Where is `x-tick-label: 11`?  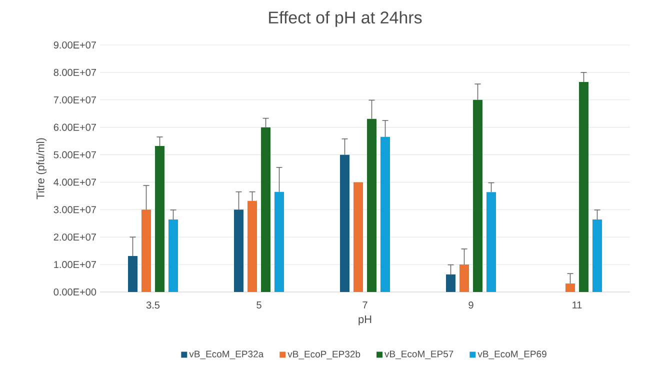
x-tick-label: 11 is located at coordinates (577, 305).